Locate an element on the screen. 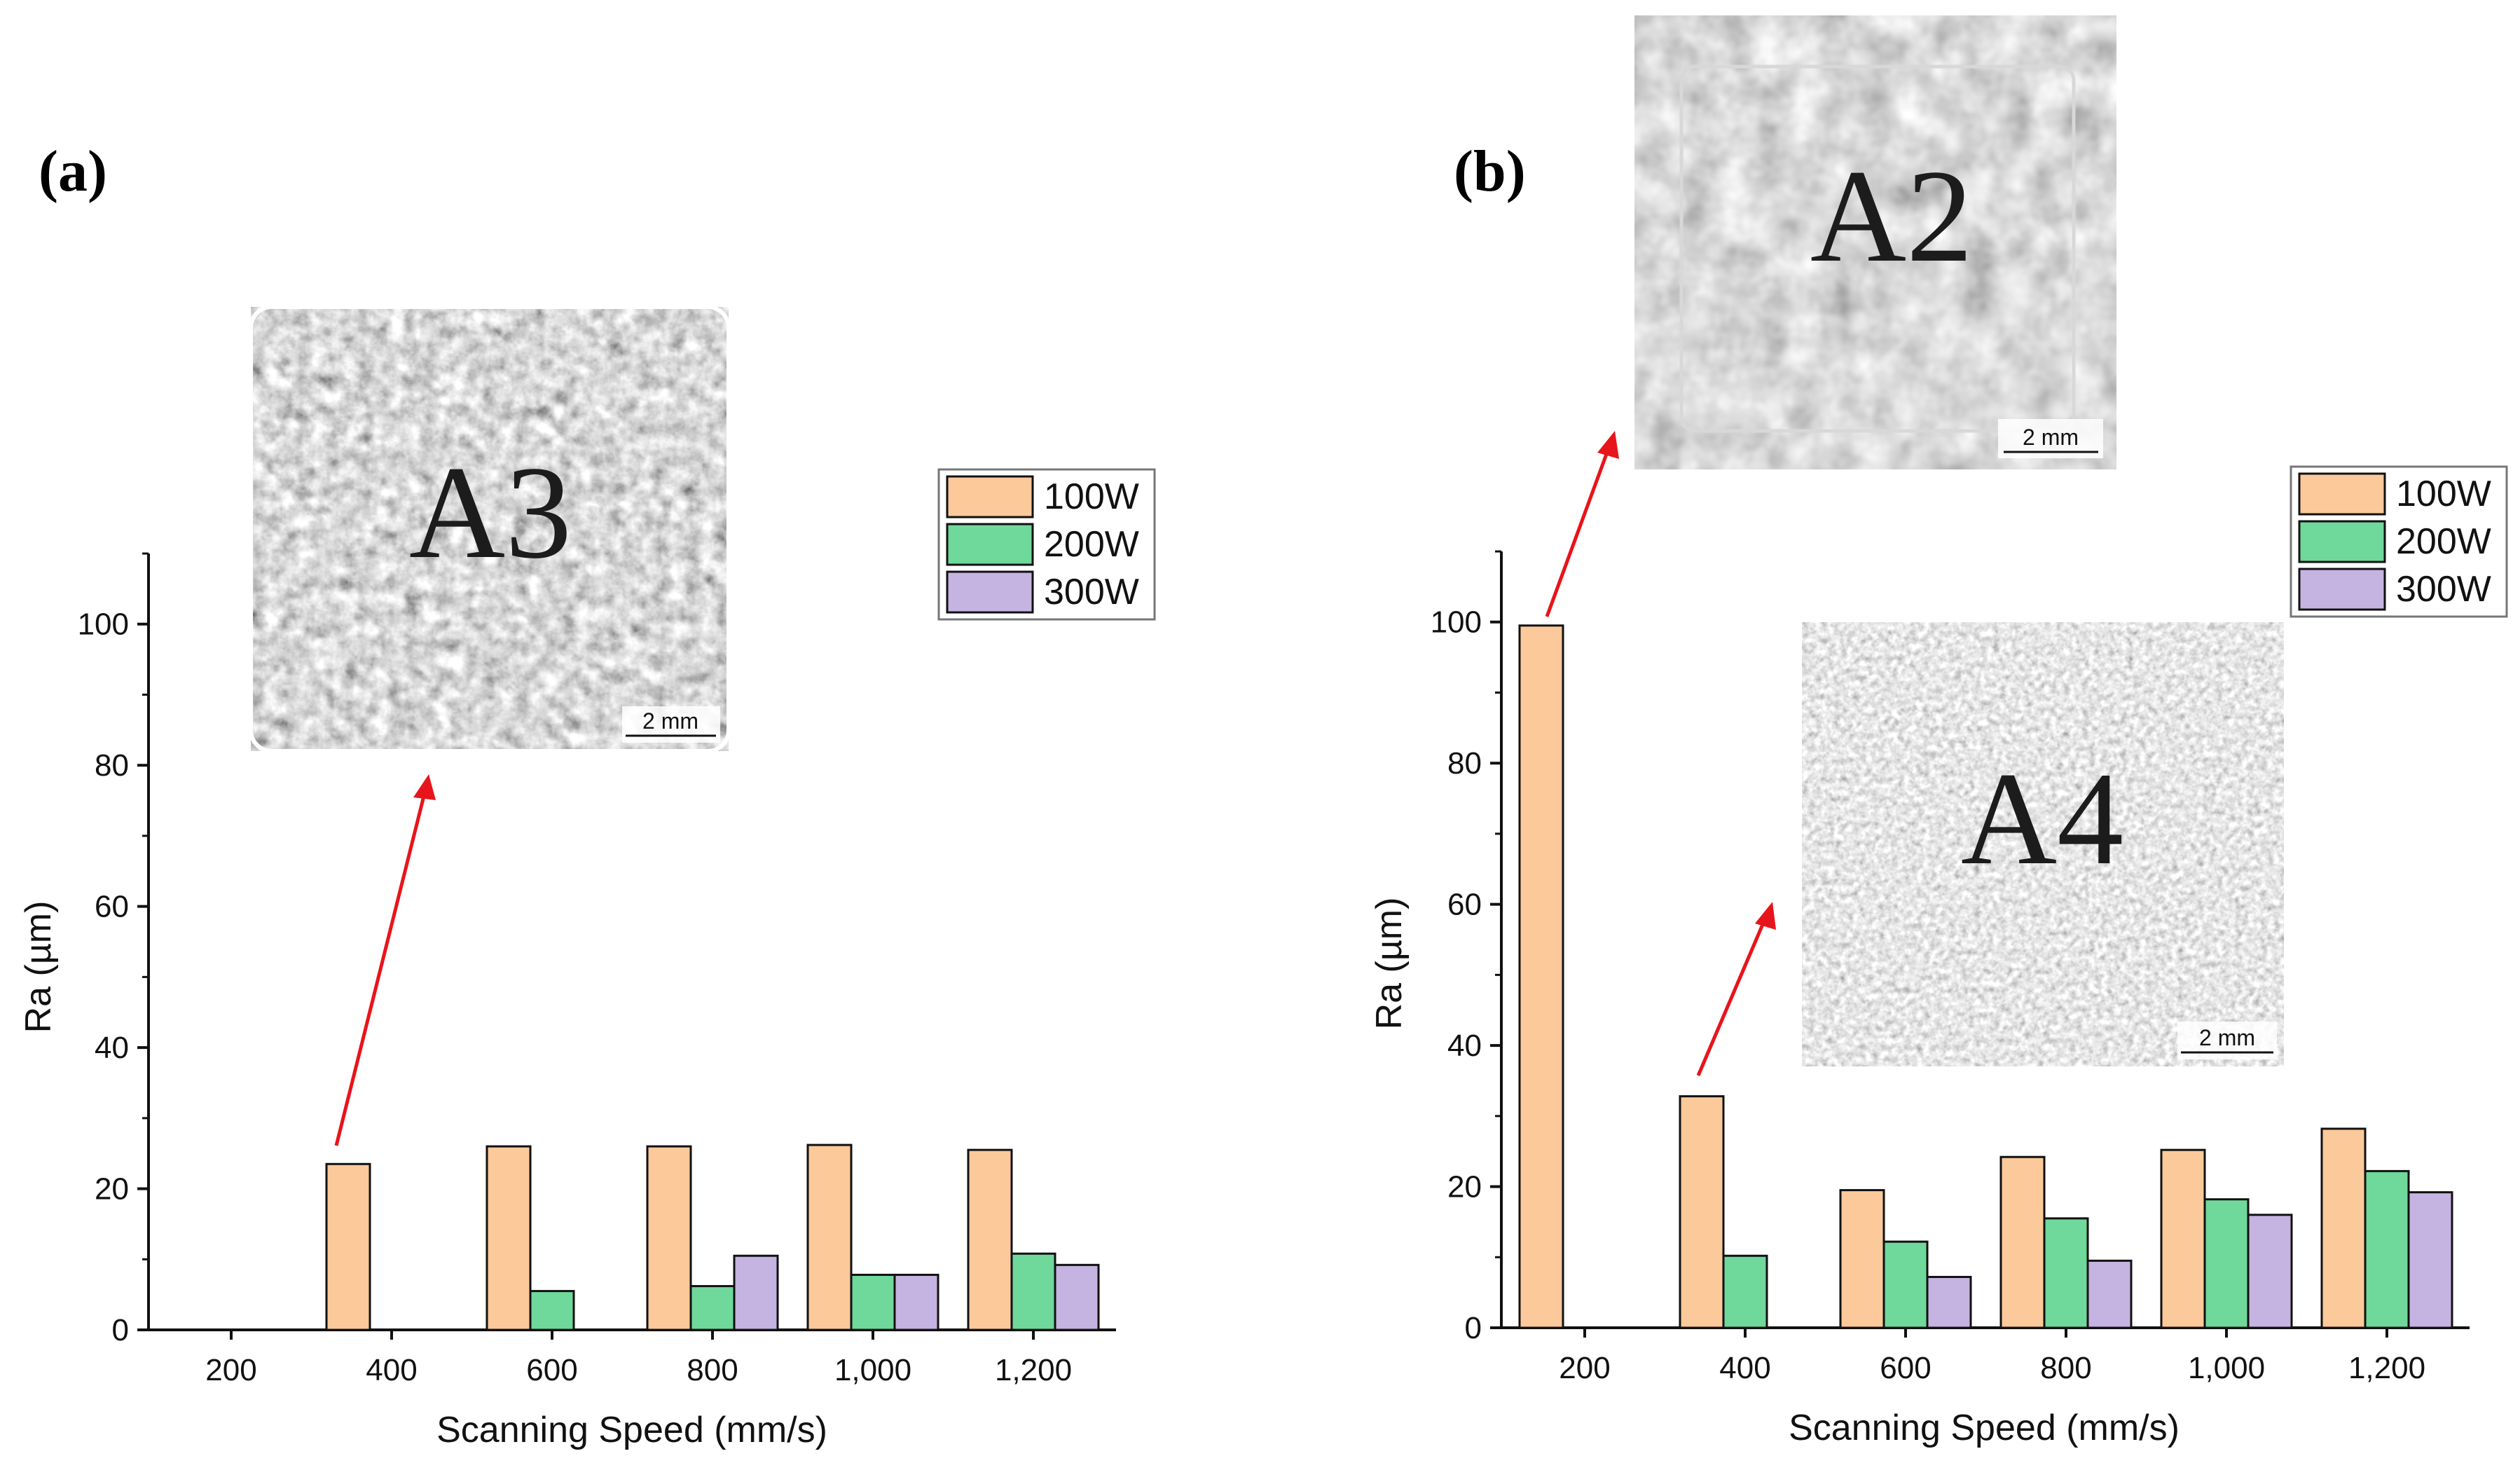  sem-inset-a3: A3 2 mm is located at coordinates (490, 529).